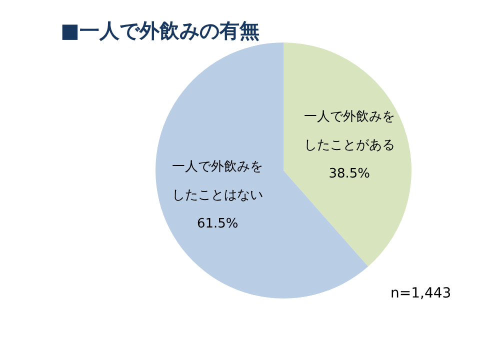 The width and height of the screenshot is (501, 338). I want to click on text: n=1,443, so click(421, 294).